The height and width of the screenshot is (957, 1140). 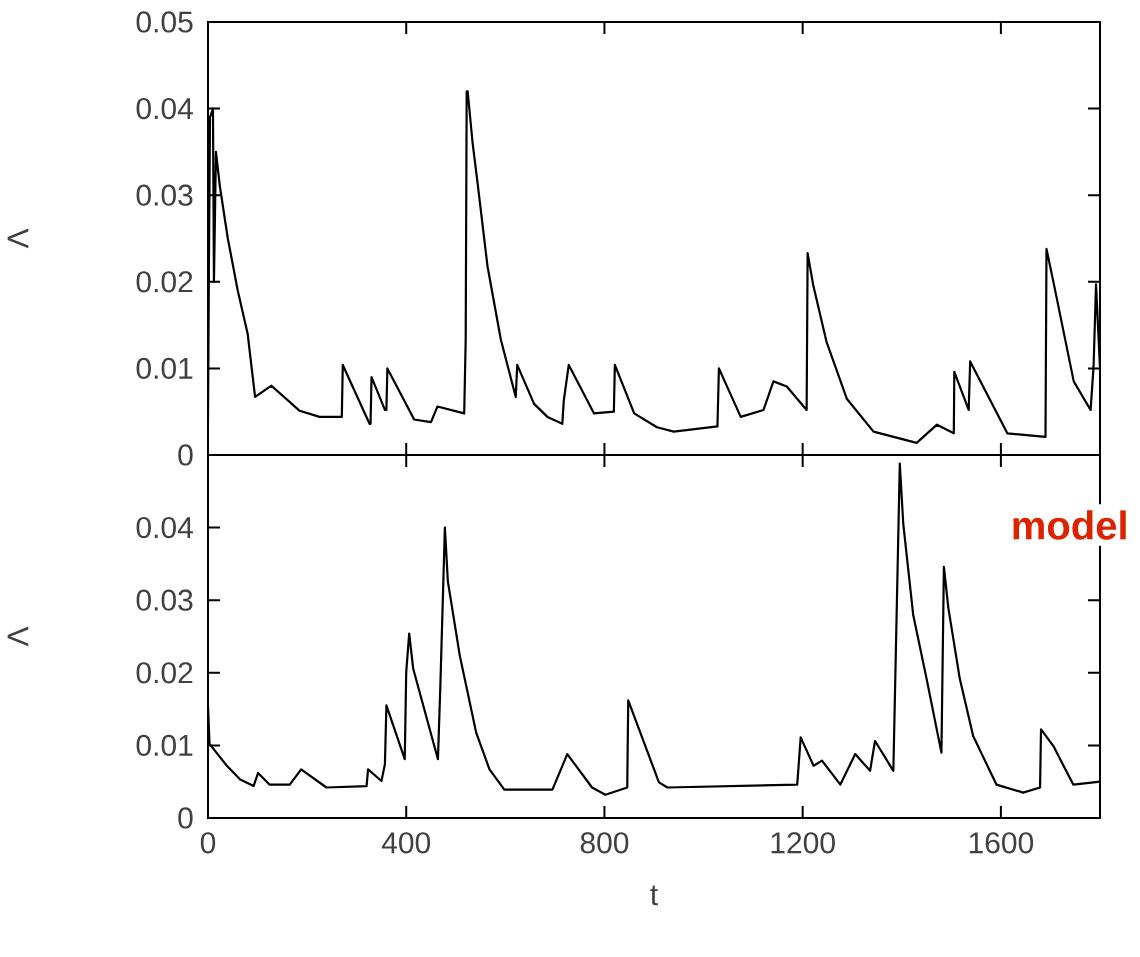 What do you see at coordinates (1001, 843) in the screenshot?
I see `x-tick-label: 1600` at bounding box center [1001, 843].